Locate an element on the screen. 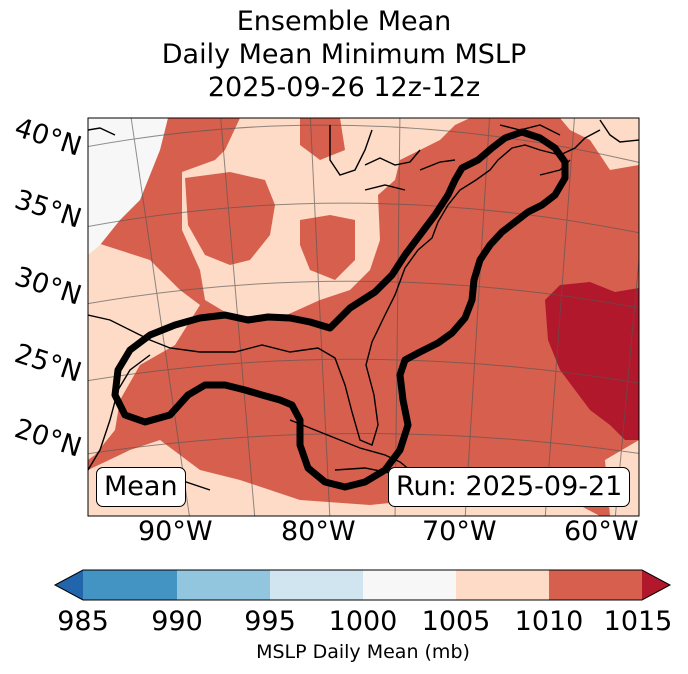 The width and height of the screenshot is (688, 674). field-1010-1015-blob2 is located at coordinates (327, 247).